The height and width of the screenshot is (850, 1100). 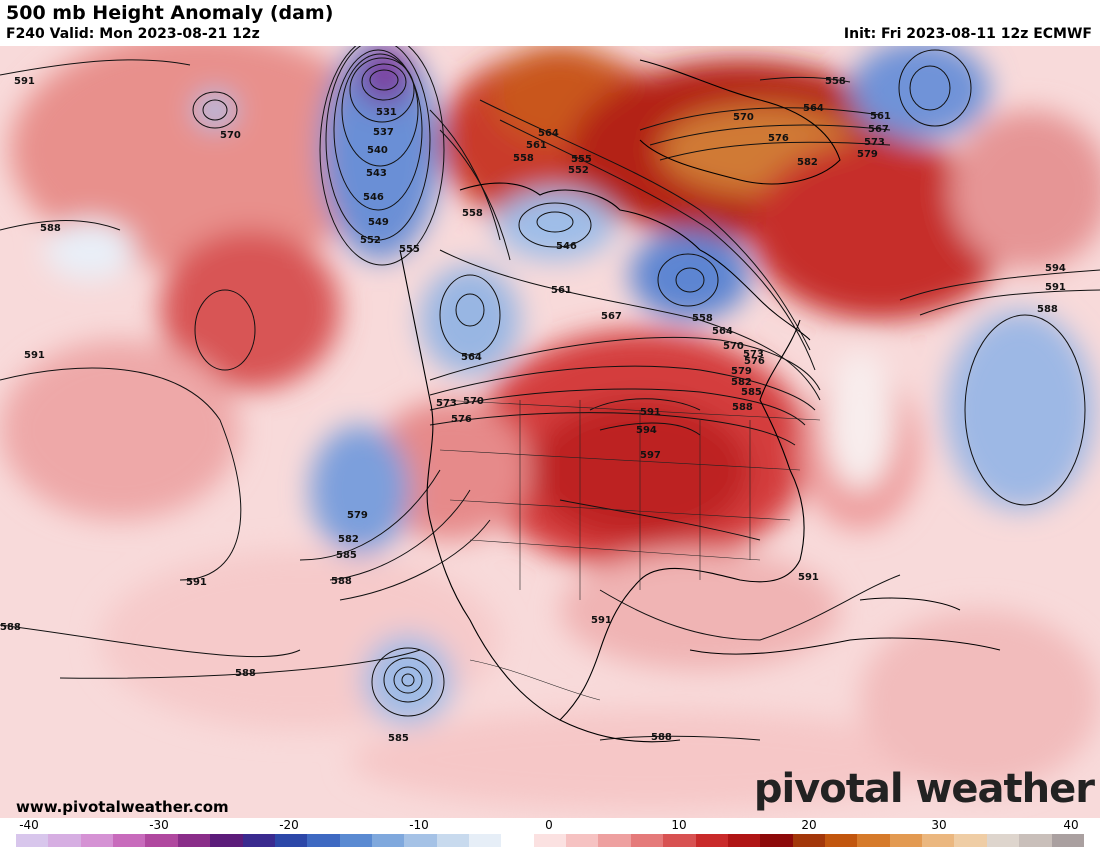 What do you see at coordinates (377, 150) in the screenshot?
I see `contour-label: 540` at bounding box center [377, 150].